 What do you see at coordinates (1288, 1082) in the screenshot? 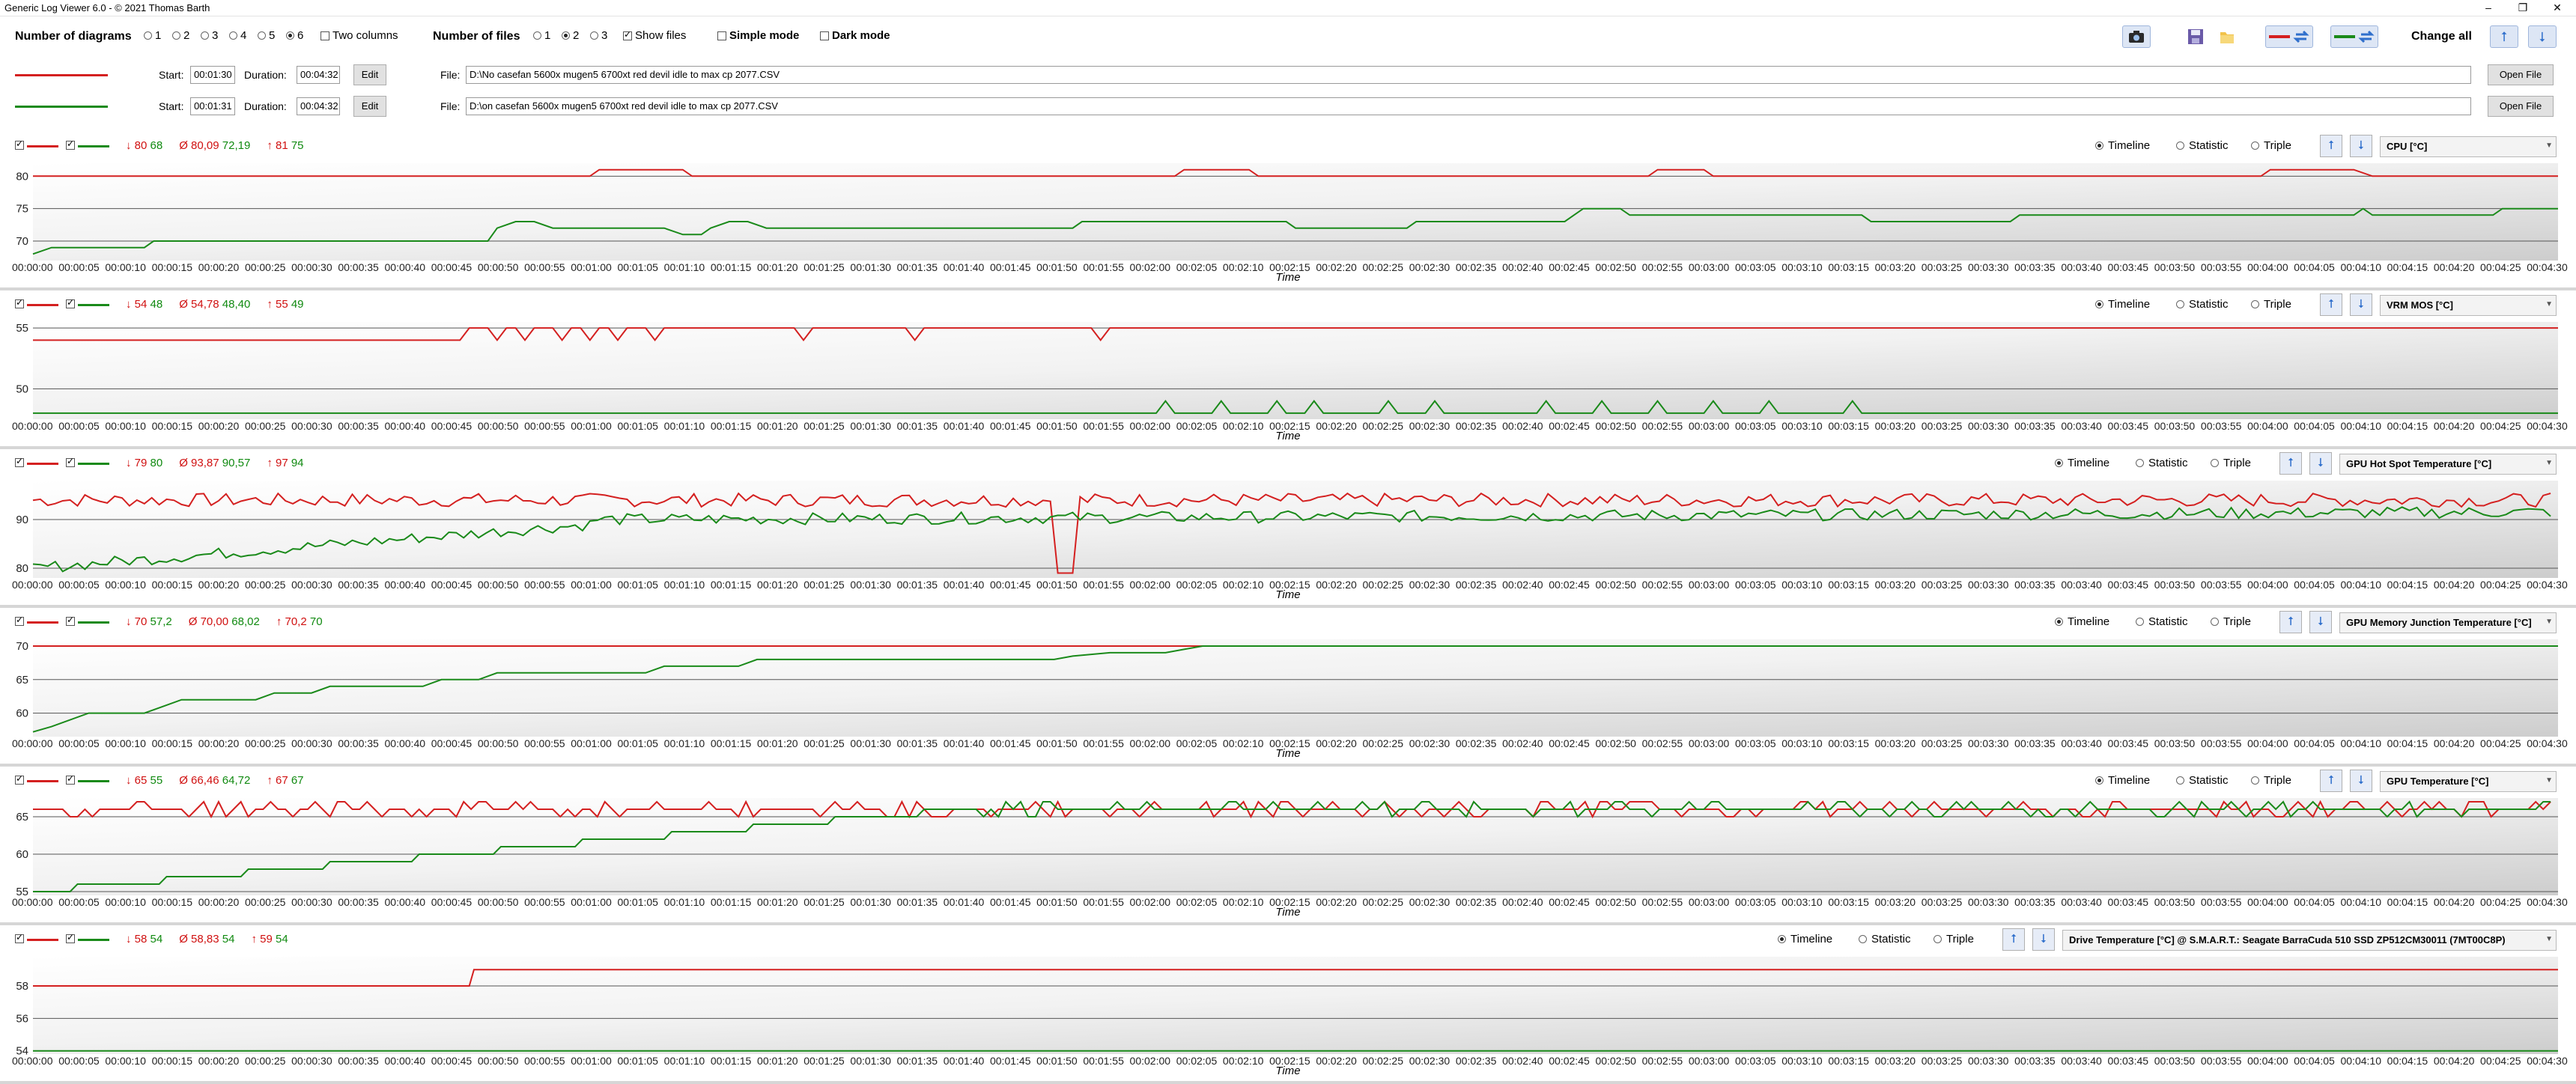
I see `panel-separator` at bounding box center [1288, 1082].